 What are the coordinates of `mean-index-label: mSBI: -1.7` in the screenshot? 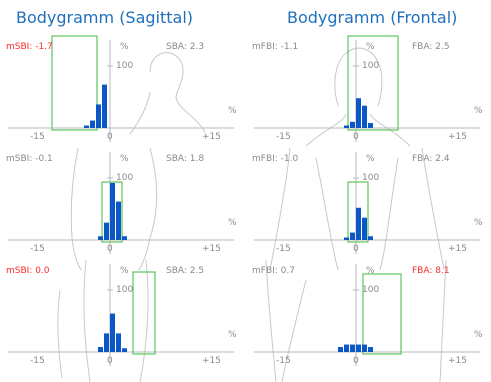 It's located at (29, 47).